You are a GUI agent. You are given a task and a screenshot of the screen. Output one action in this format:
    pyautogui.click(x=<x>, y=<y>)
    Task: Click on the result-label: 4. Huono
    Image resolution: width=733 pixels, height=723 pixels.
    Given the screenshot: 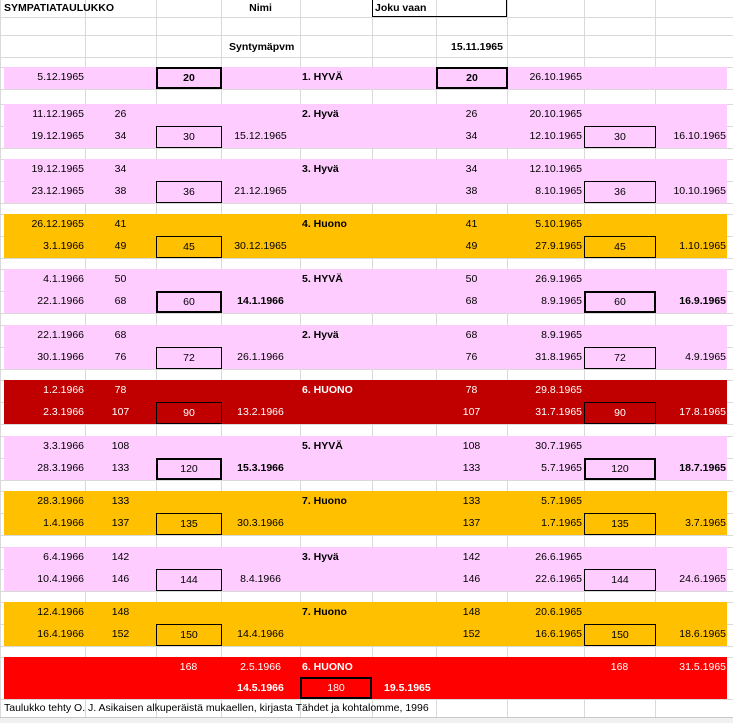 What is the action you would take?
    pyautogui.click(x=324, y=224)
    